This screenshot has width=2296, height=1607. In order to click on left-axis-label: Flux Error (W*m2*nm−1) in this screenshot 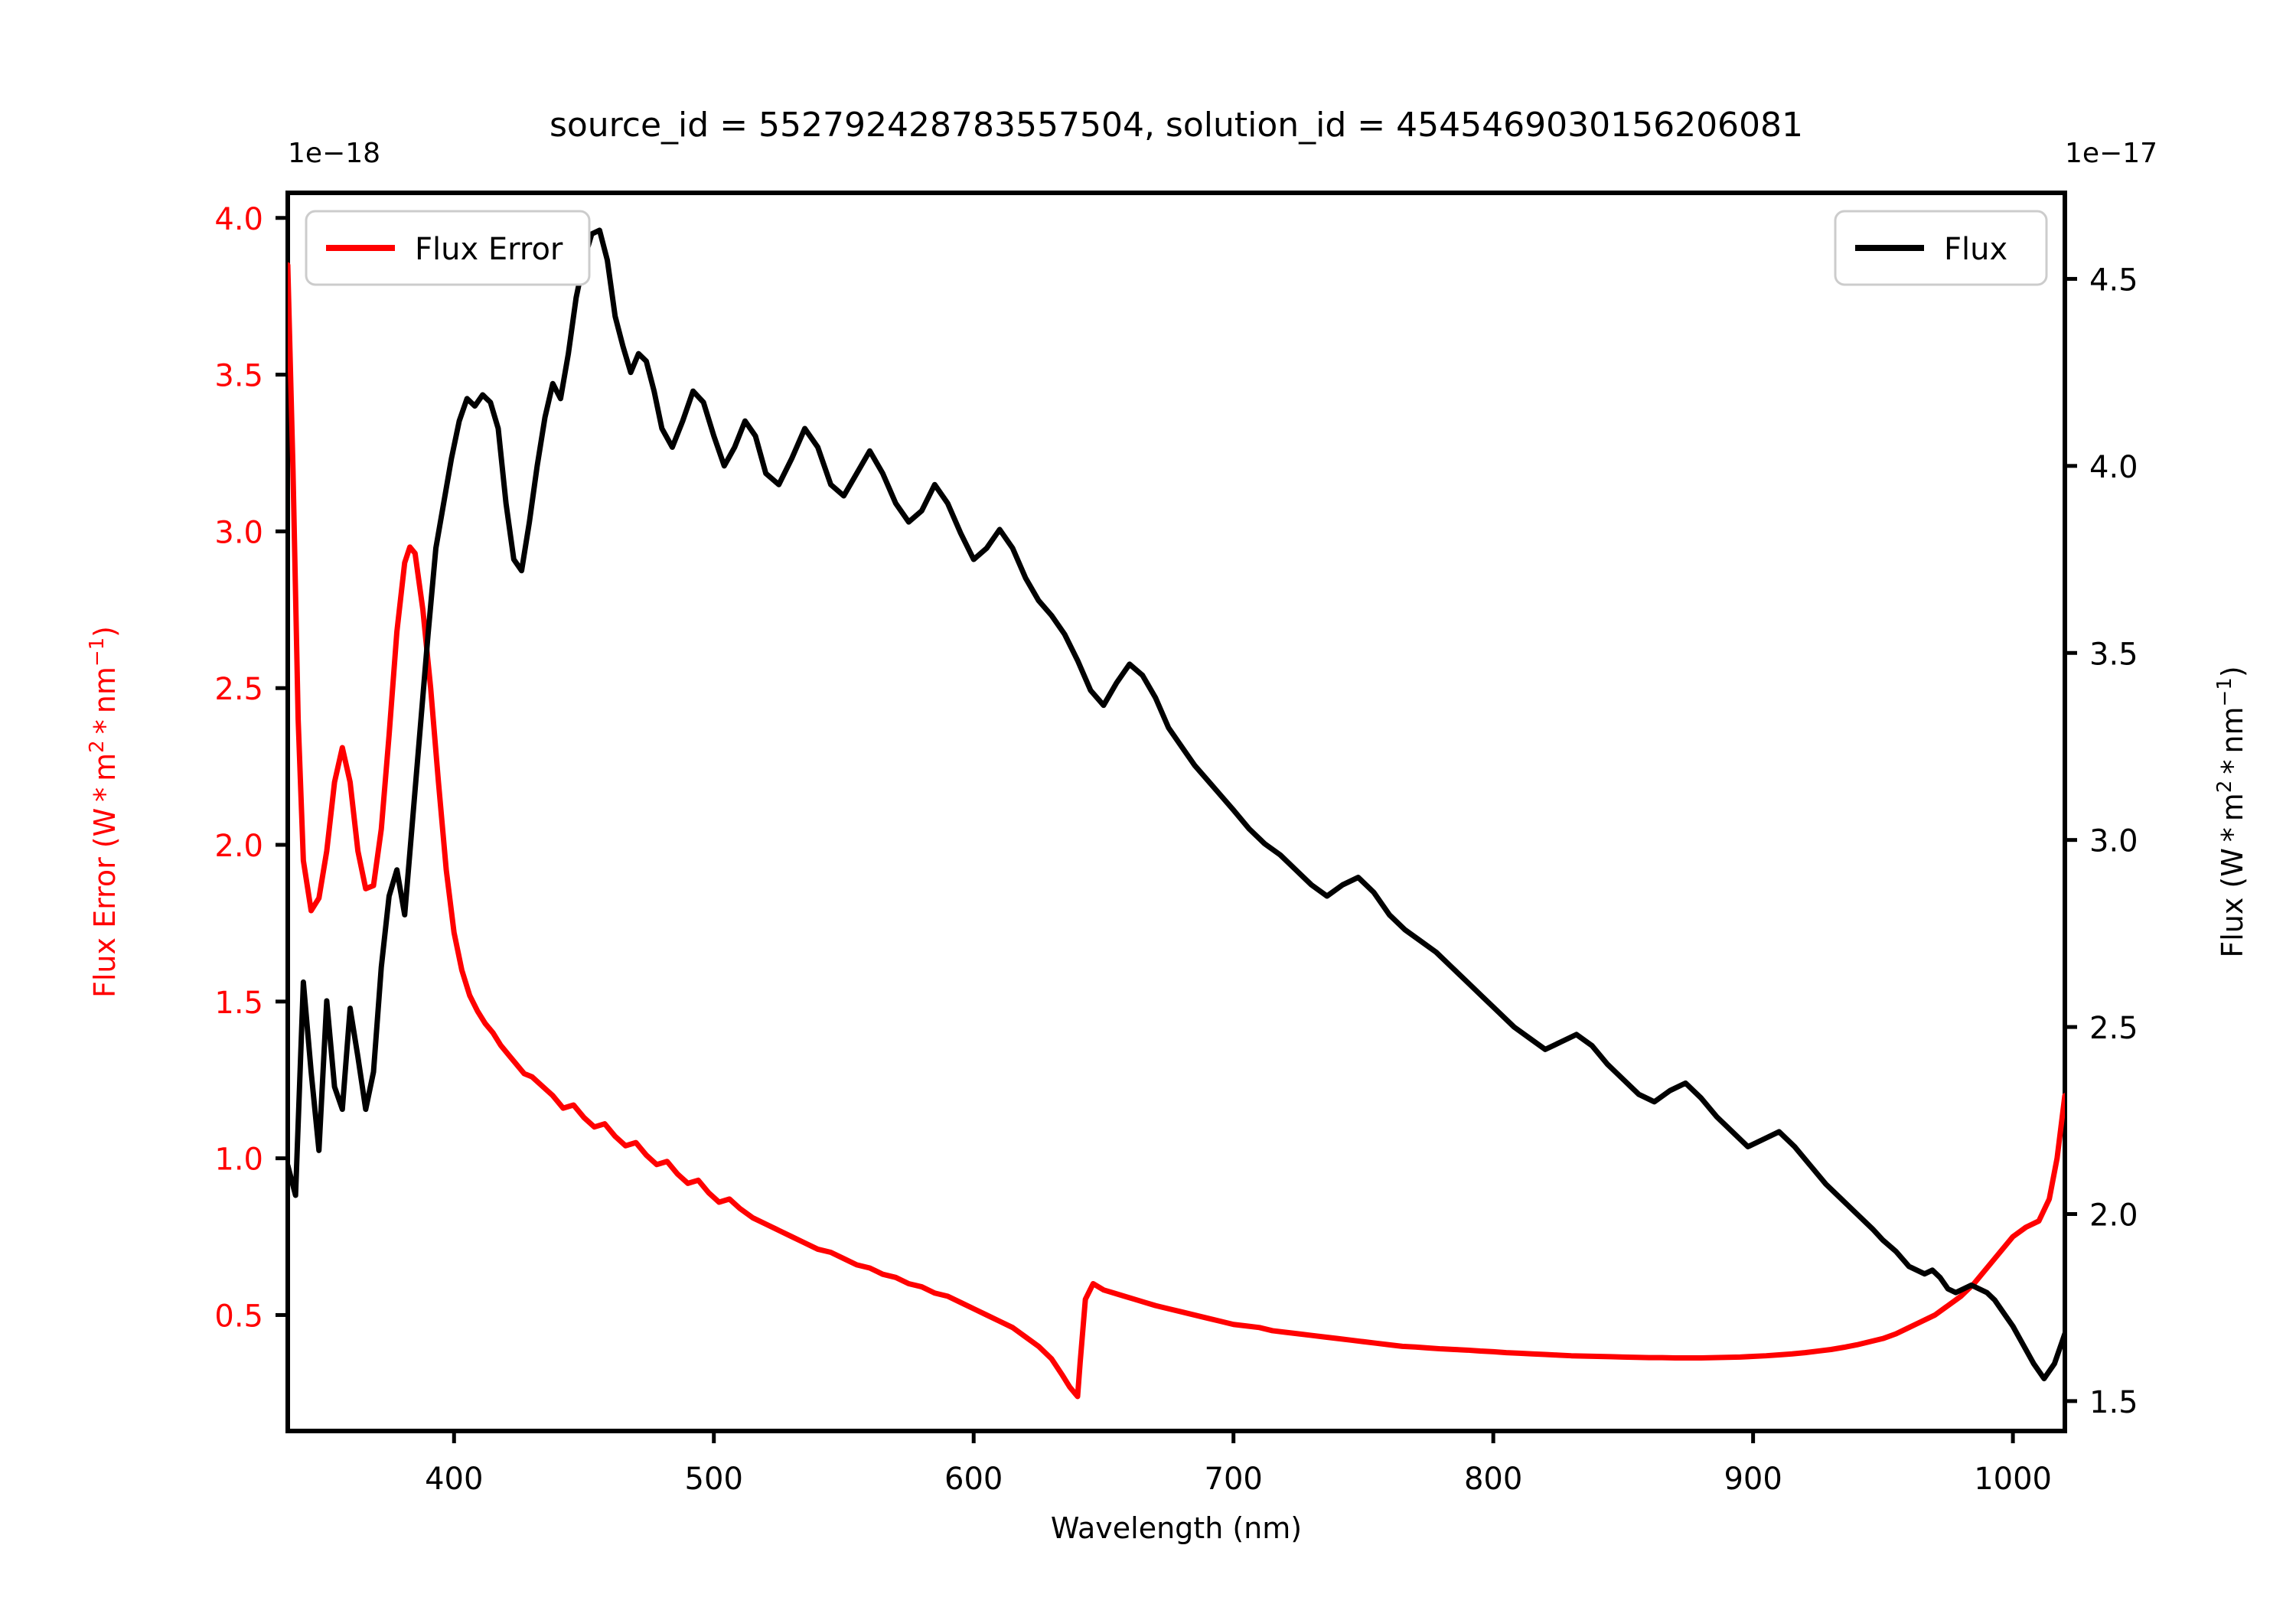, I will do `click(104, 812)`.